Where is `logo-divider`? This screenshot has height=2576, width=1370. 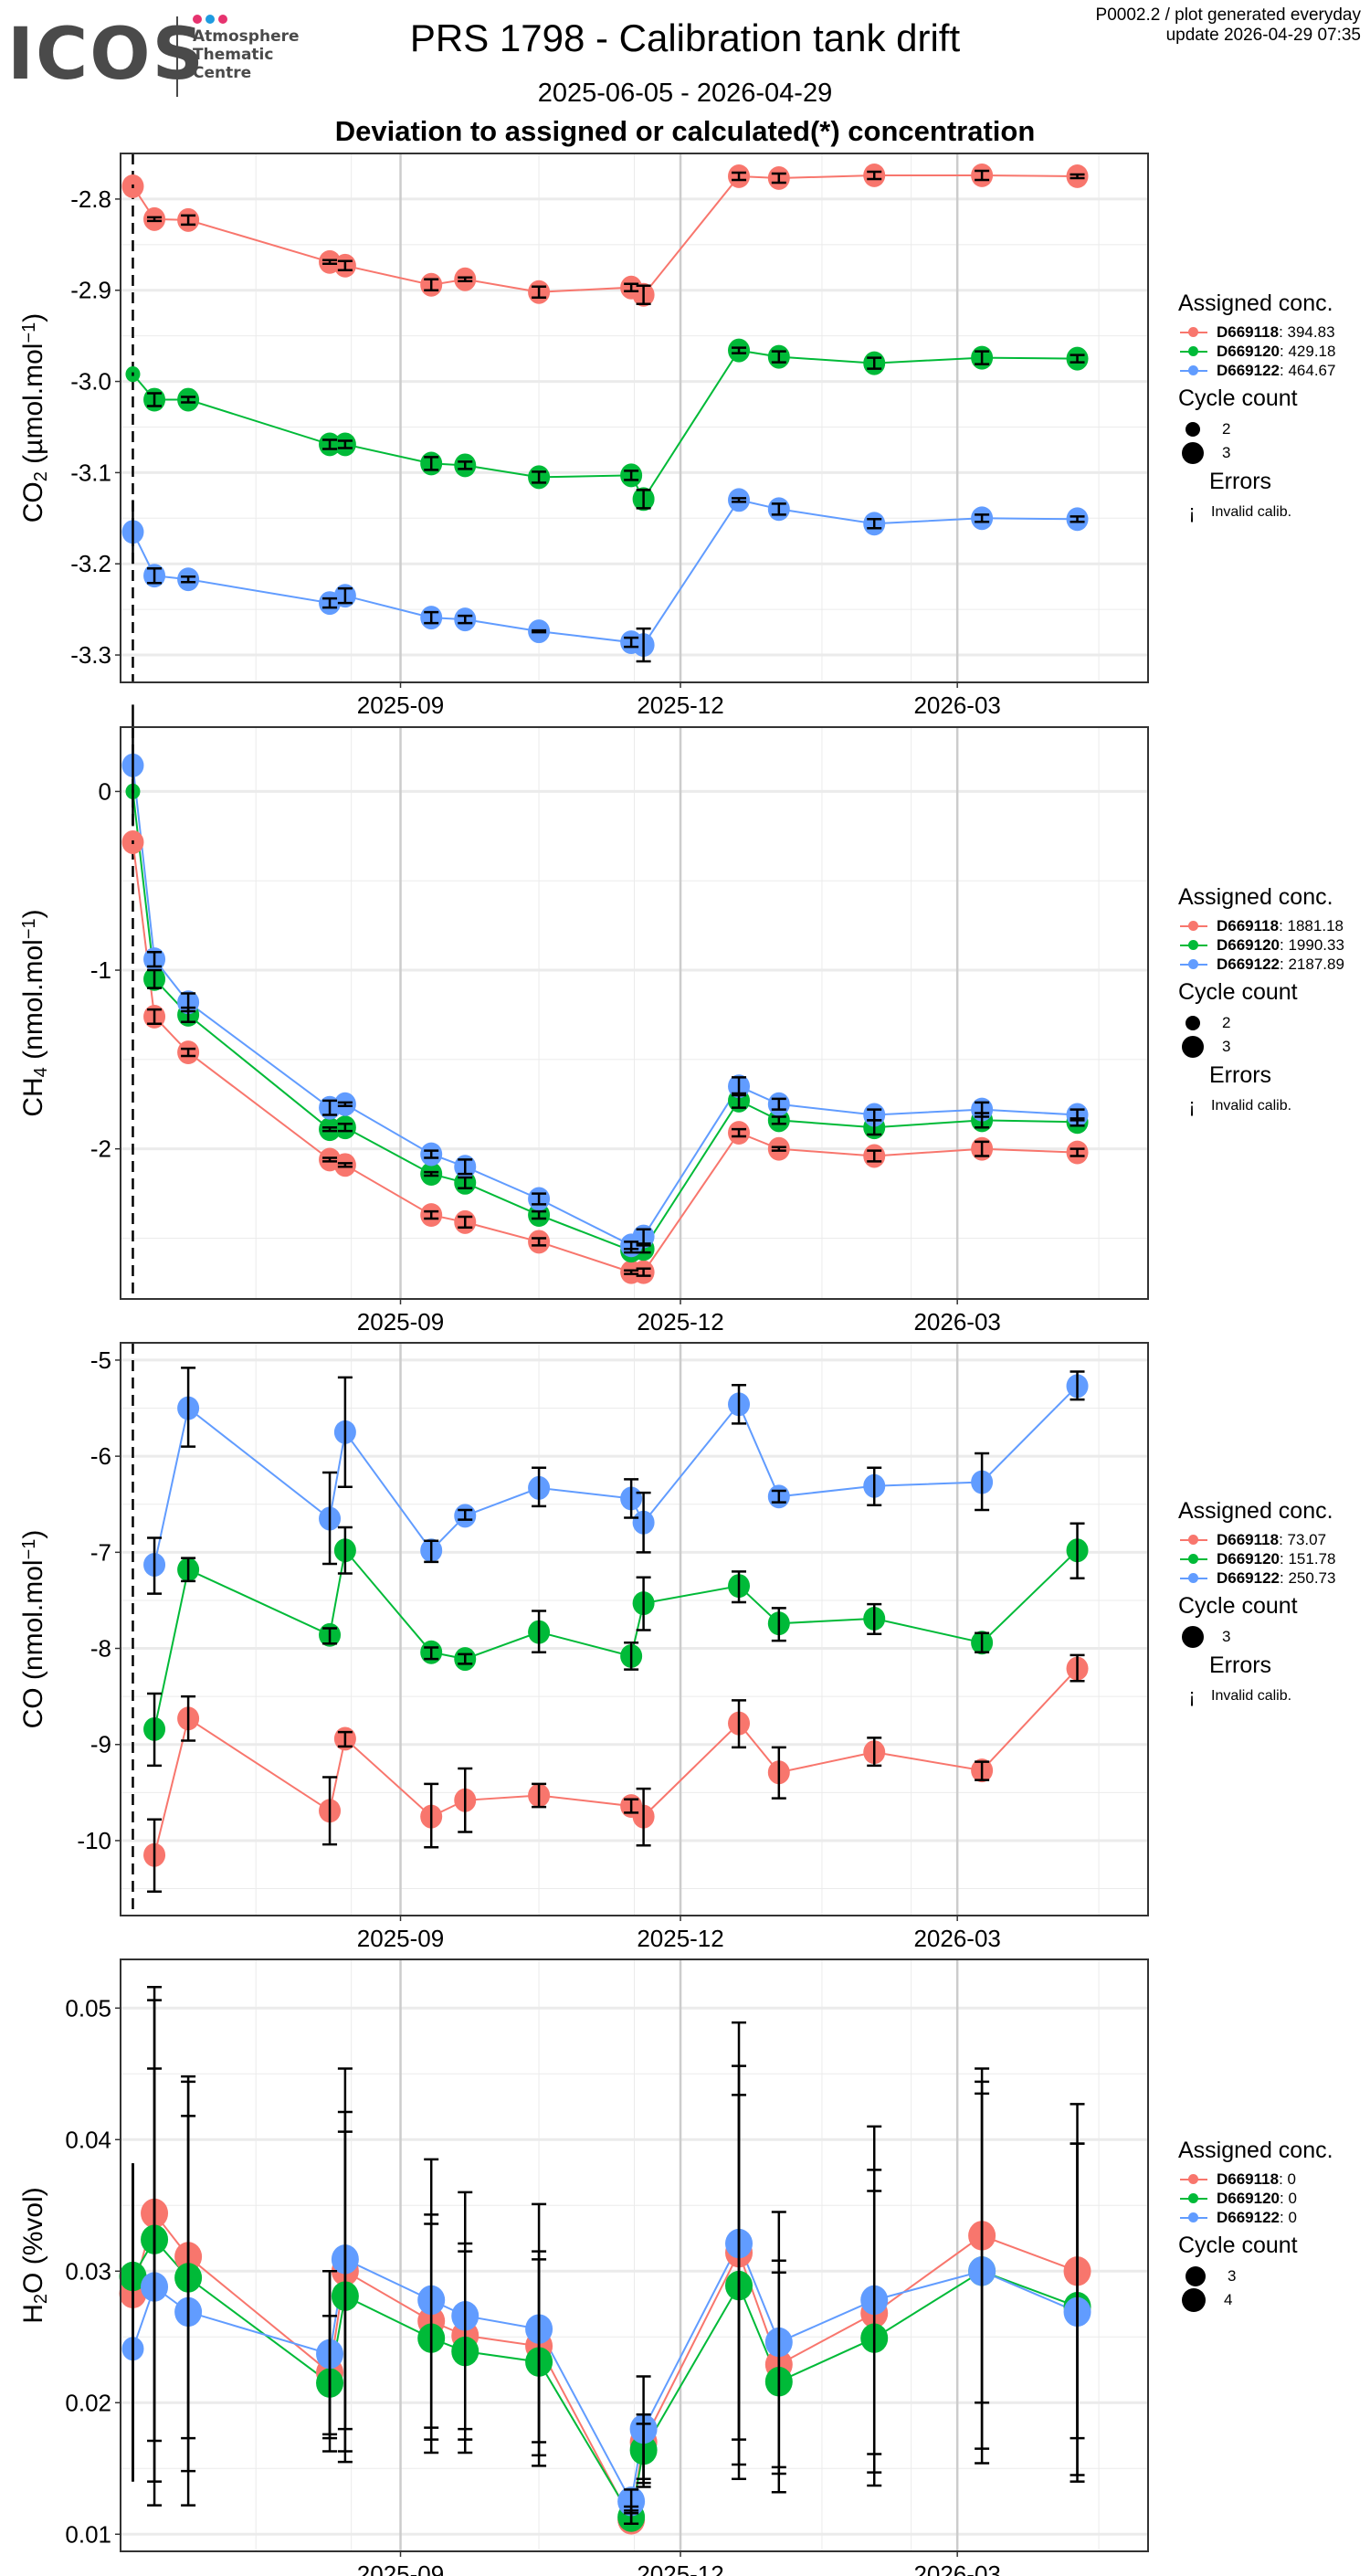 logo-divider is located at coordinates (177, 56).